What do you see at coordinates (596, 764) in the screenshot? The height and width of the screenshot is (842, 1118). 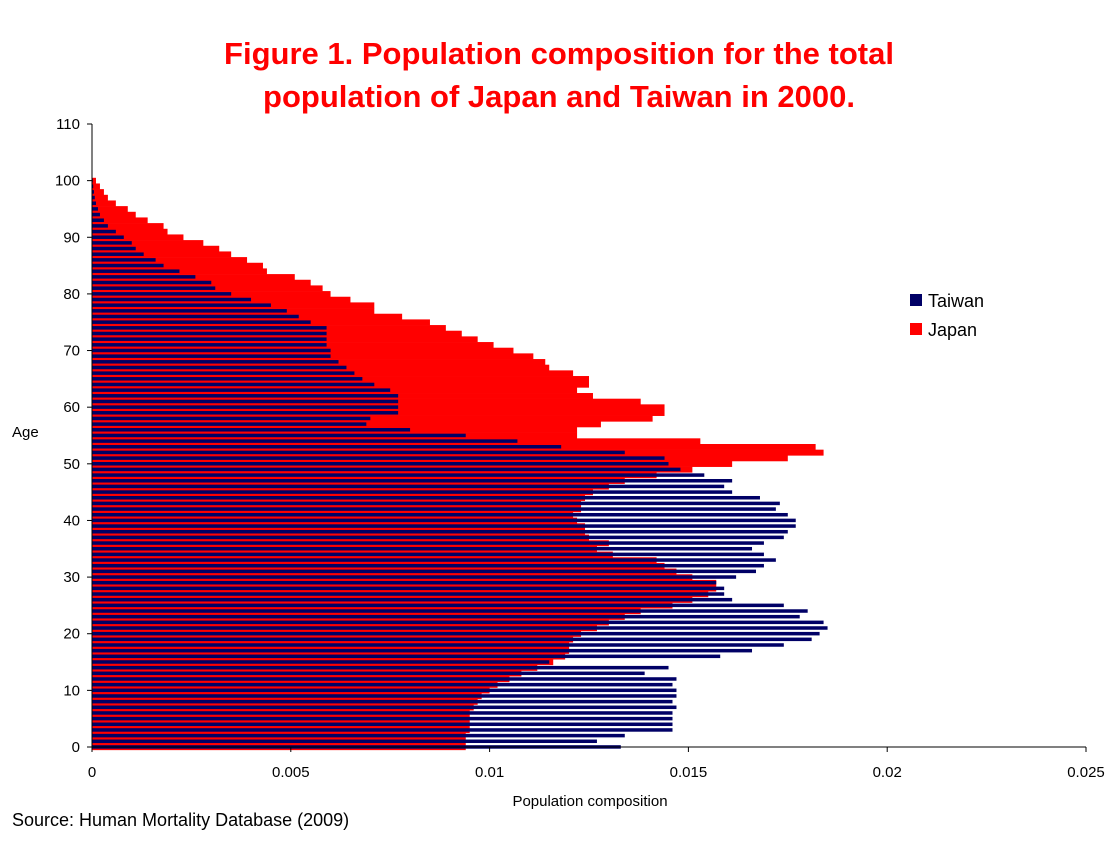 I see `x-axis-ticks: 0 0.005 0.01 0.015 0.02 0.025` at bounding box center [596, 764].